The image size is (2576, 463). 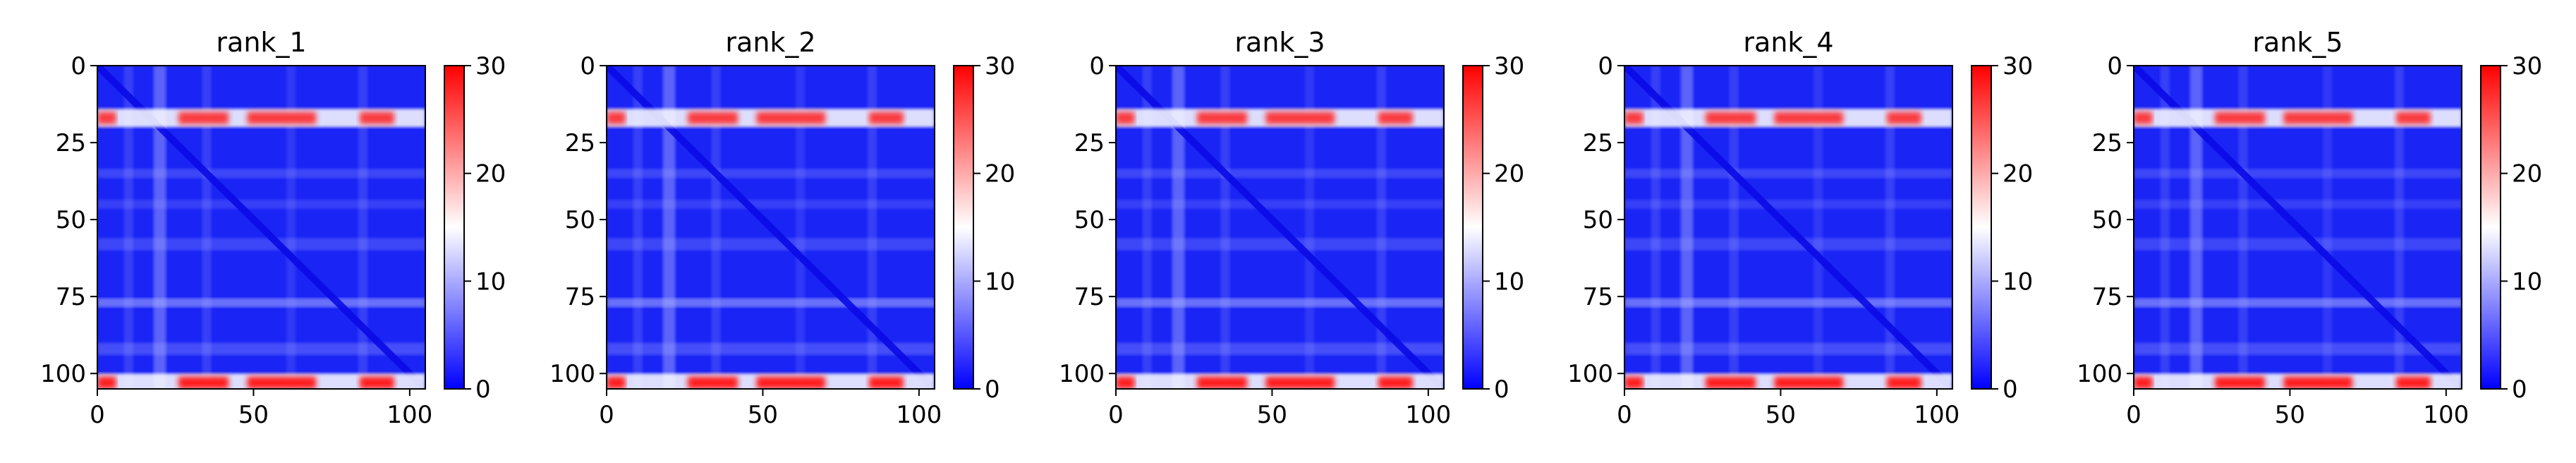 I want to click on chart-title: rank_5, so click(x=2297, y=42).